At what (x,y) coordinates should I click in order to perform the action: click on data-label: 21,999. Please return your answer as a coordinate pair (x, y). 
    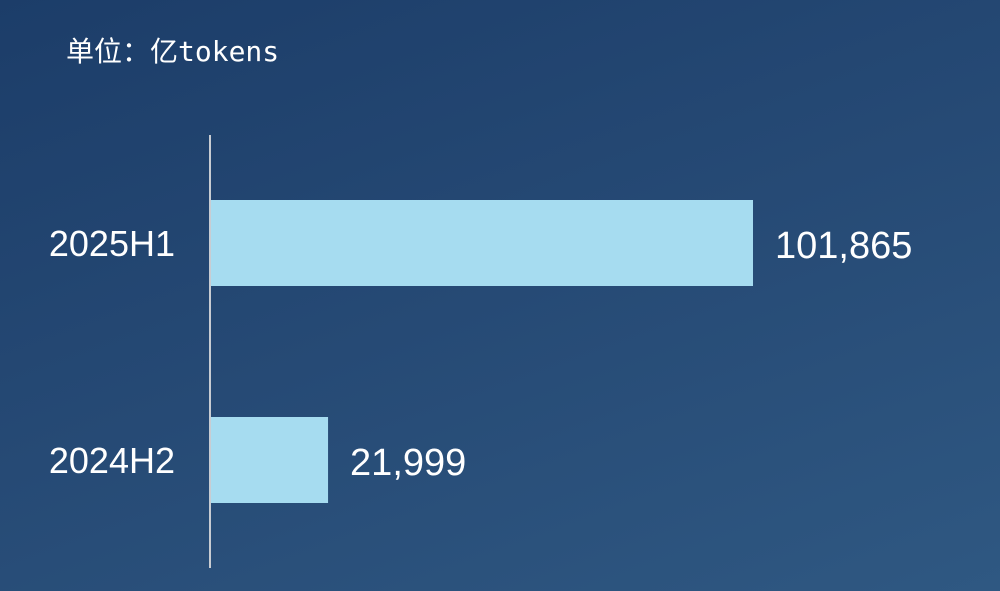
    Looking at the image, I should click on (408, 463).